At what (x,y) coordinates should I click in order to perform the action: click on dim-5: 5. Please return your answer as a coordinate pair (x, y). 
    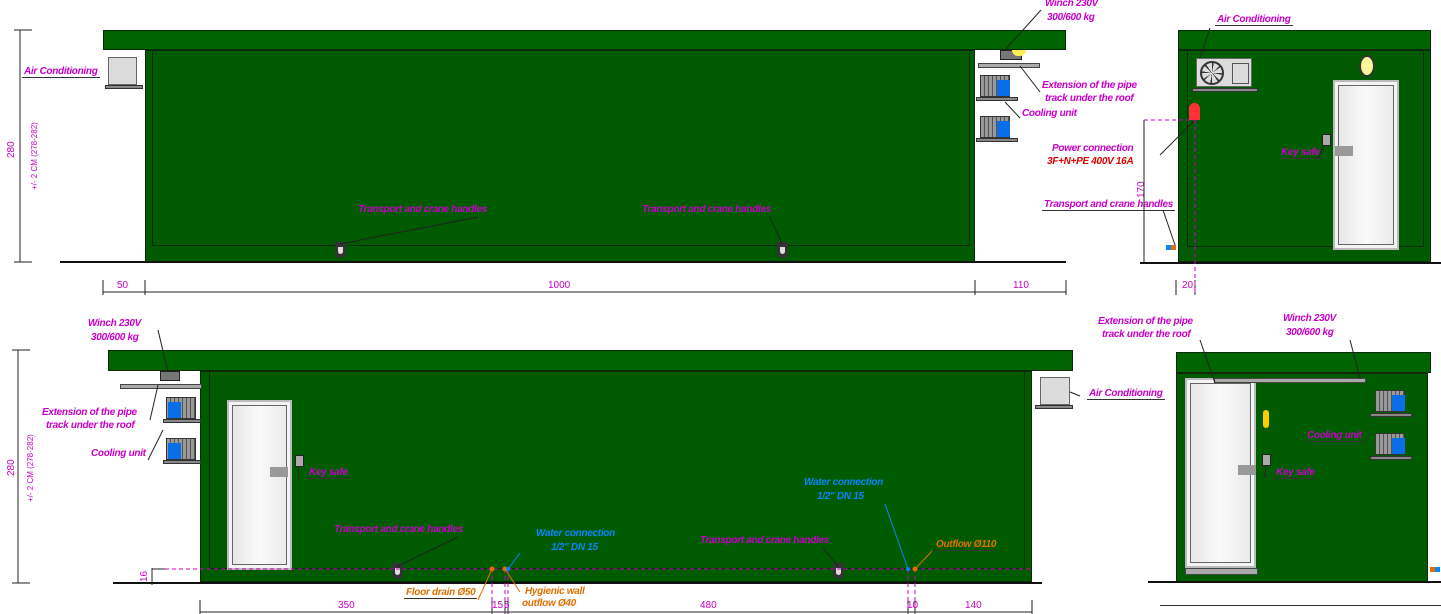
    Looking at the image, I should click on (507, 605).